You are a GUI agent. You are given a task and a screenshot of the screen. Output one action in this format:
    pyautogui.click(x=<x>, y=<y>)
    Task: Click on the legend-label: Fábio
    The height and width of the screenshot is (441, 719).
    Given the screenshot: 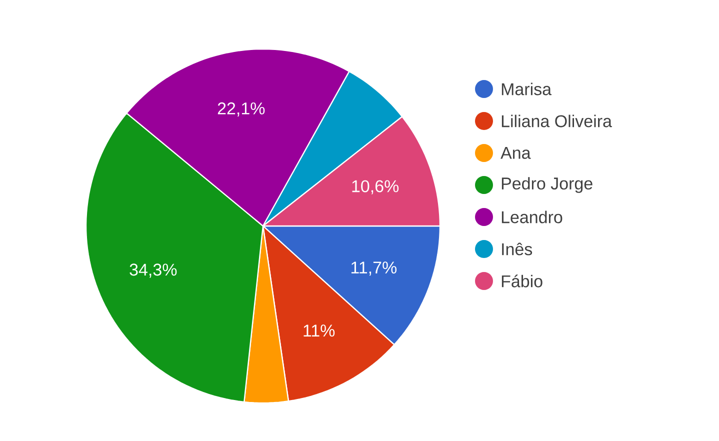 What is the action you would take?
    pyautogui.click(x=522, y=281)
    